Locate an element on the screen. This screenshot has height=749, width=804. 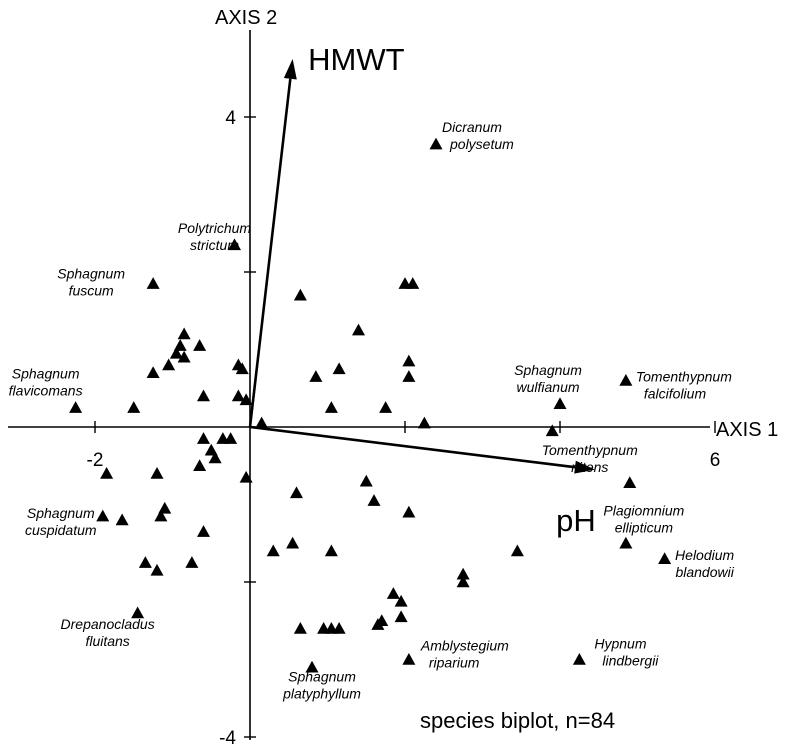
species-label-line: platyphyllum is located at coordinates (321, 693).